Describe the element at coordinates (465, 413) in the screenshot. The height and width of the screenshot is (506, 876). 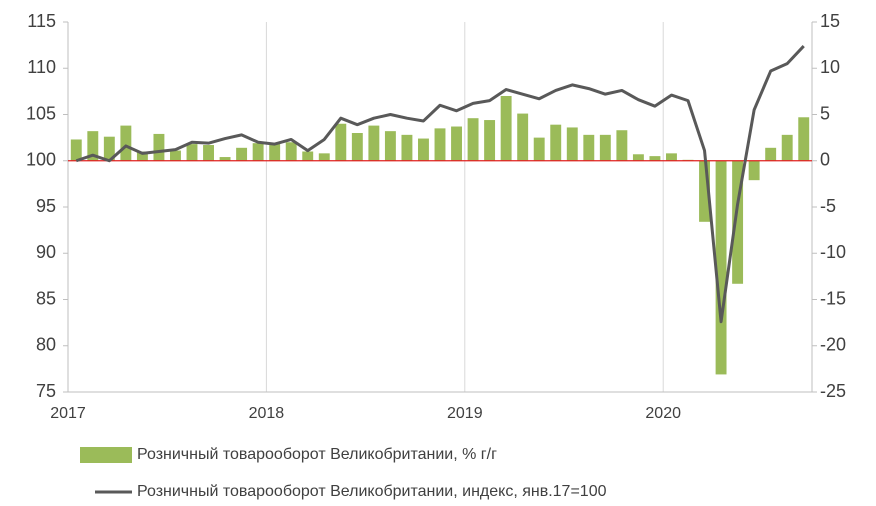
I see `x-tick-label: 2019` at that location.